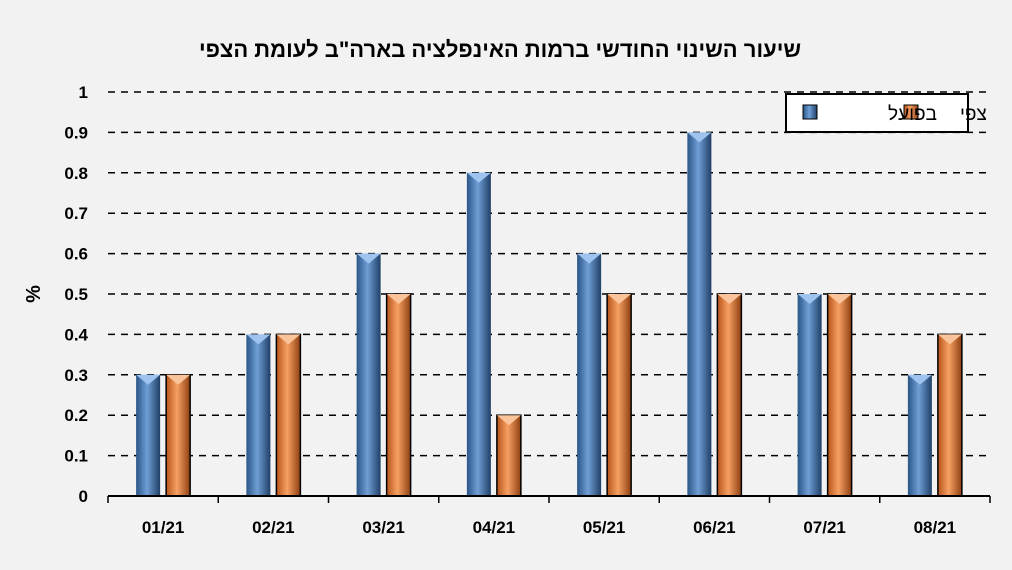 The image size is (1012, 570). I want to click on y-tick-label: 0.6, so click(76, 254).